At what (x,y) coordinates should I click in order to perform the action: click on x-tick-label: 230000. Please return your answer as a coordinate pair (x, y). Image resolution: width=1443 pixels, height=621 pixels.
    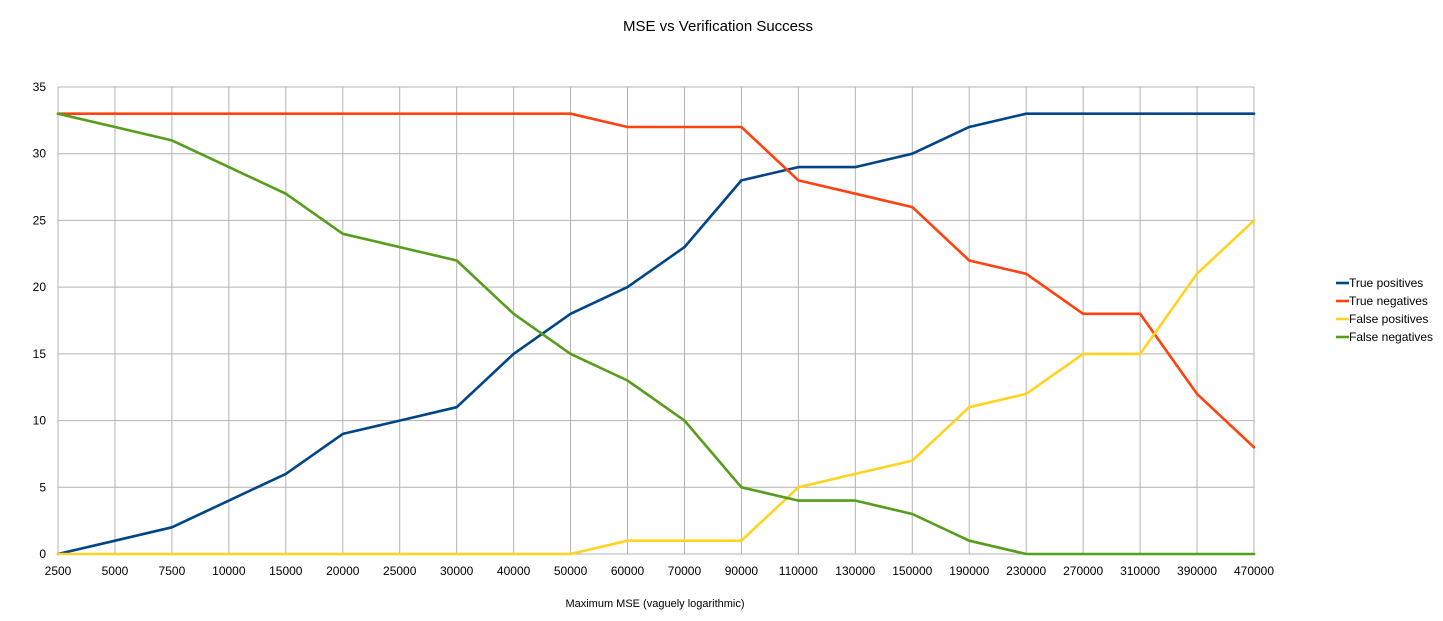
    Looking at the image, I should click on (1026, 571).